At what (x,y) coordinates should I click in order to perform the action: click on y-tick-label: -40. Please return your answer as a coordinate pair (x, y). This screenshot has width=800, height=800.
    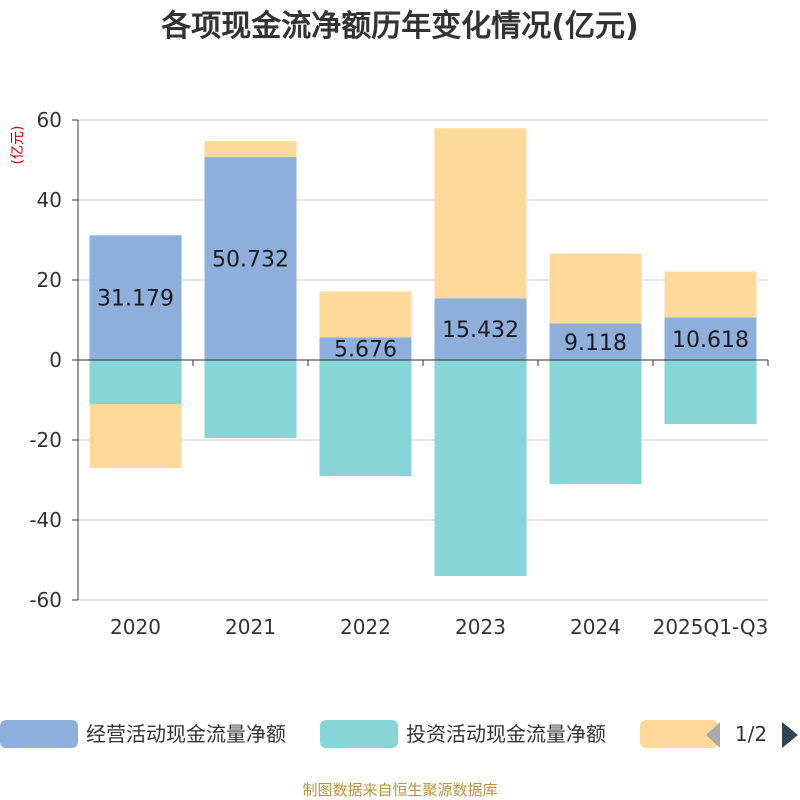
    Looking at the image, I should click on (45, 520).